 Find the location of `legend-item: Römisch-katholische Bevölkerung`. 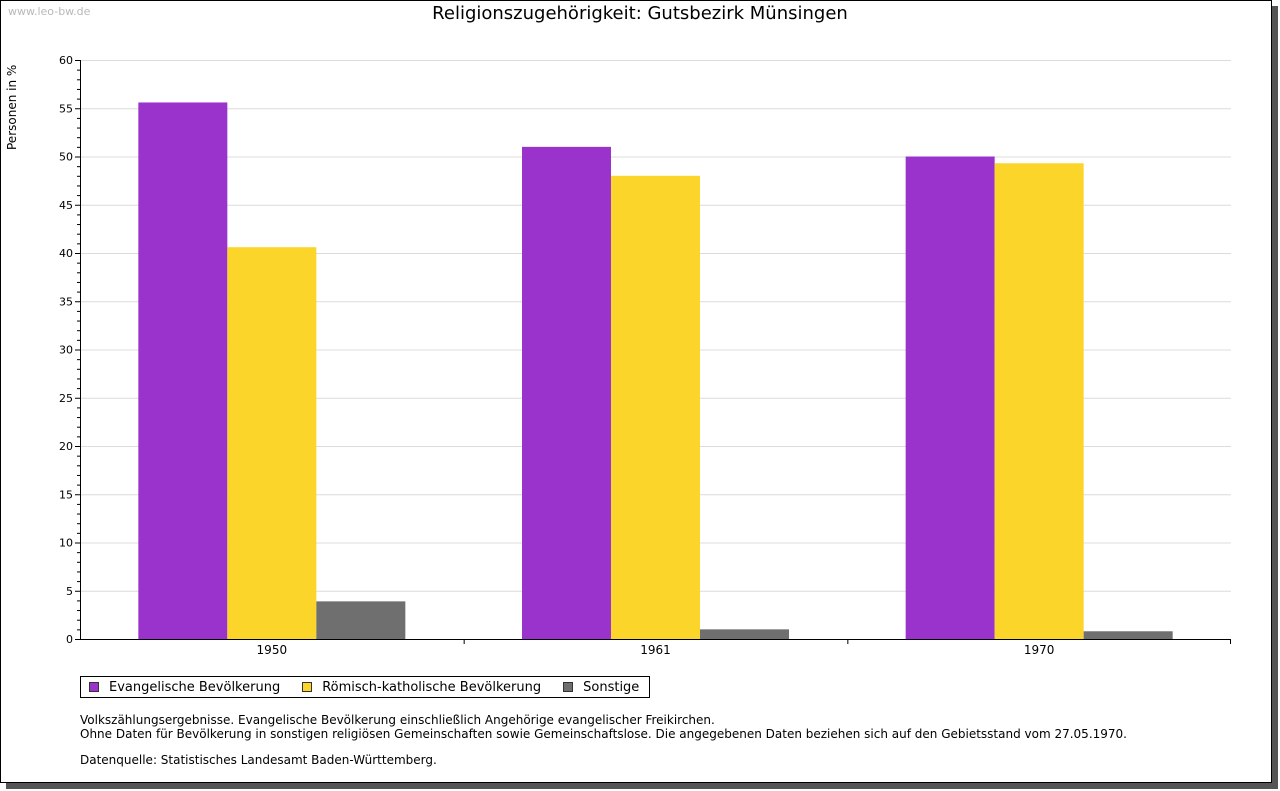

legend-item: Römisch-katholische Bevölkerung is located at coordinates (421, 687).